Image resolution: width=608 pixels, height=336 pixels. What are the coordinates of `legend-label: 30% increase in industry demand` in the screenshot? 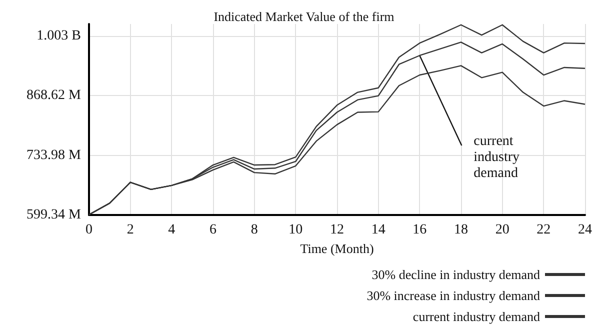 It's located at (453, 295).